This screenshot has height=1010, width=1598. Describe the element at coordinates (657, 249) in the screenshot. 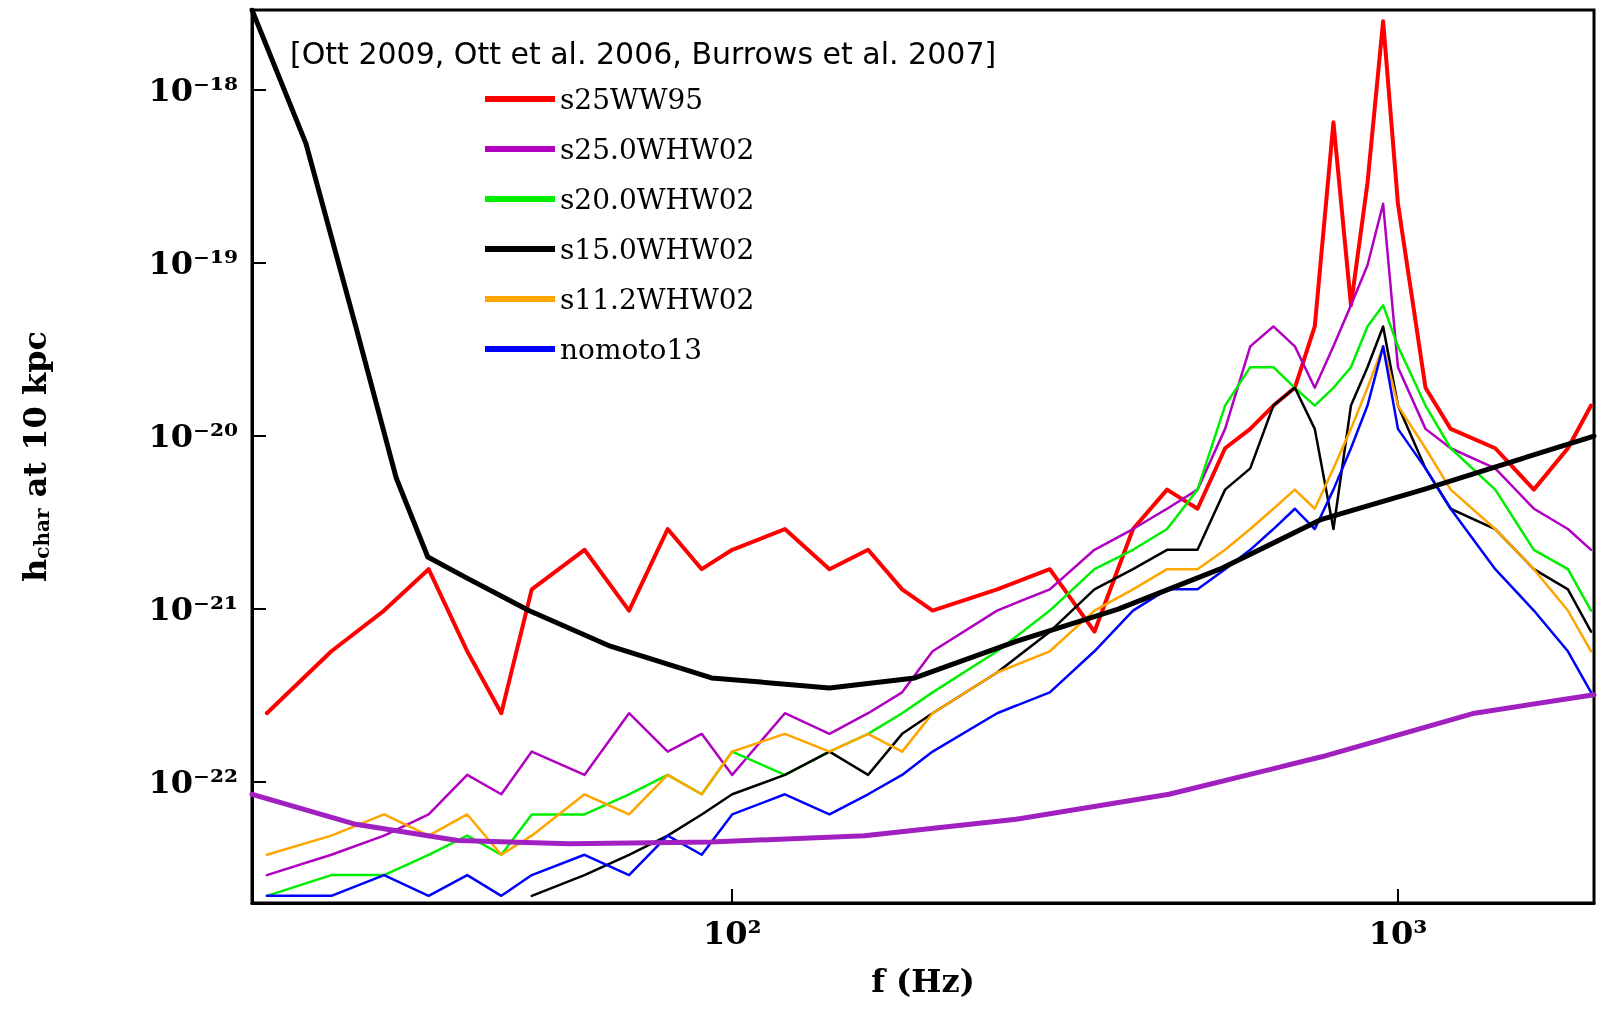

I see `legend-label: s15.0WHW02` at that location.